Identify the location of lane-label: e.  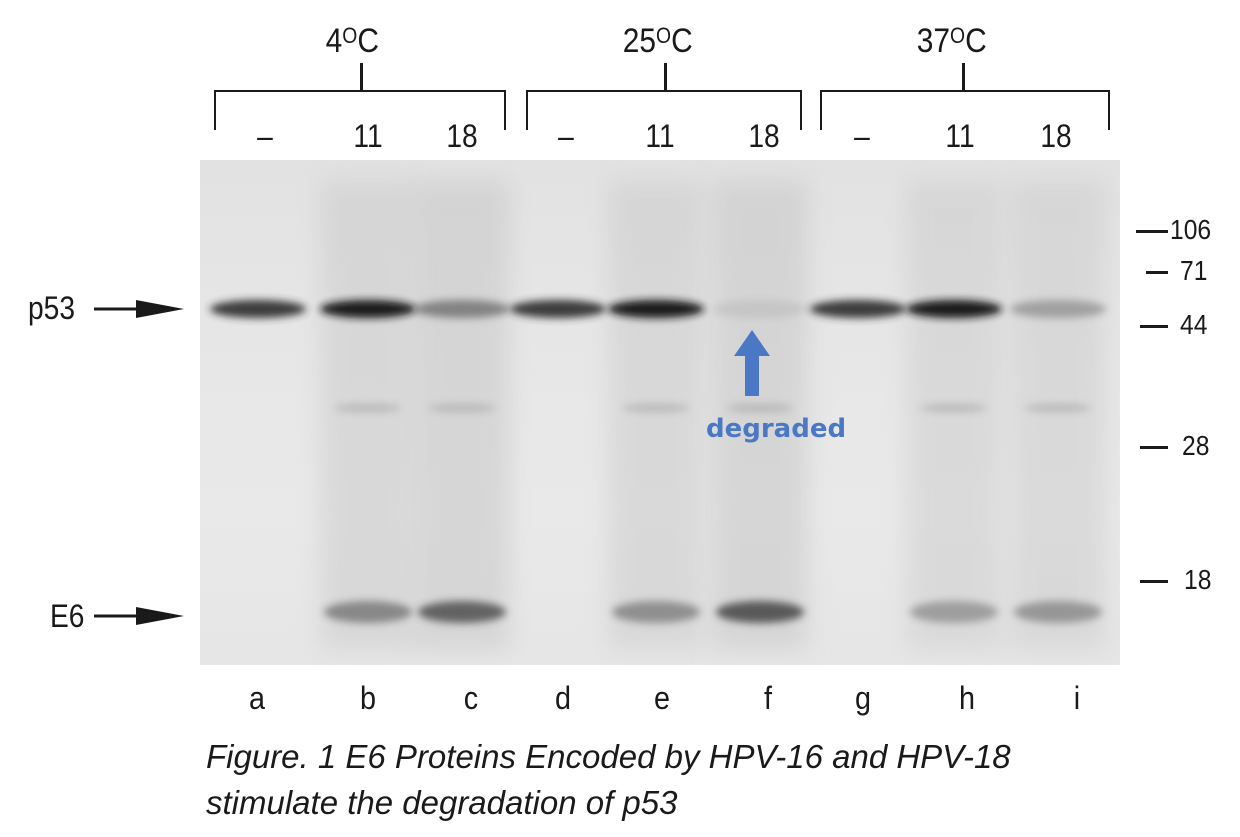
(662, 698).